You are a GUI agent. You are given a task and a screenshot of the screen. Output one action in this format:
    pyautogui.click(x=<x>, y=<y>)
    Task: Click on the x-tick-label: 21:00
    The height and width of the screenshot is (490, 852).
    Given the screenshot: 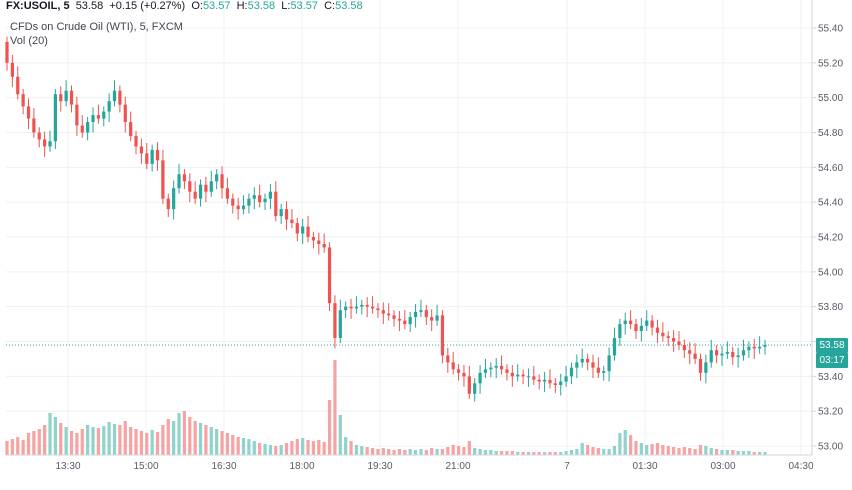 What is the action you would take?
    pyautogui.click(x=457, y=466)
    